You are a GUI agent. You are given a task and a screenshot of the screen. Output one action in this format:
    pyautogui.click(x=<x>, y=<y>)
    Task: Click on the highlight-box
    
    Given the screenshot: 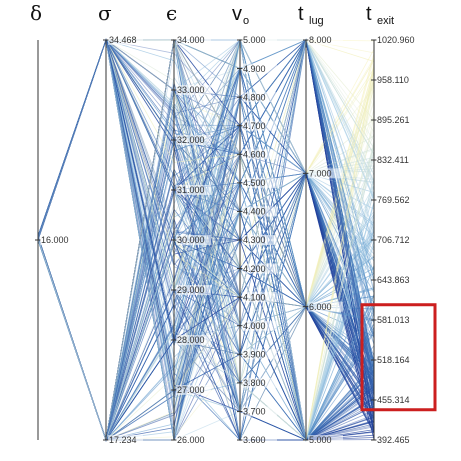 What is the action you would take?
    pyautogui.click(x=398, y=357)
    